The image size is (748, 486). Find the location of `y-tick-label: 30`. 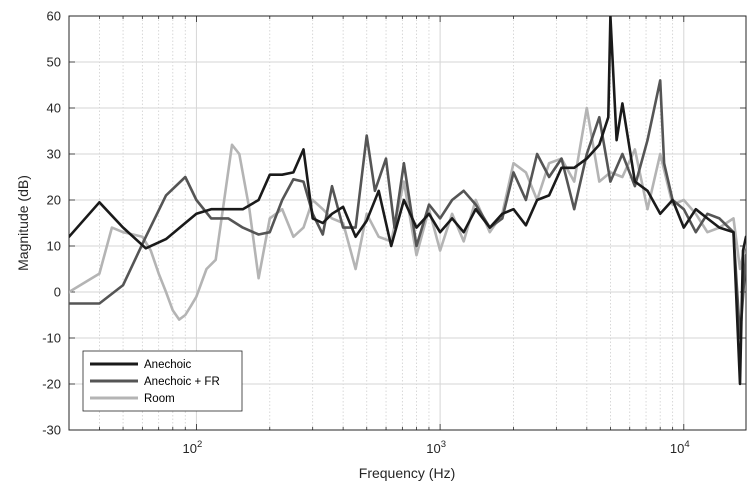

y-tick-label: 30 is located at coordinates (54, 154).